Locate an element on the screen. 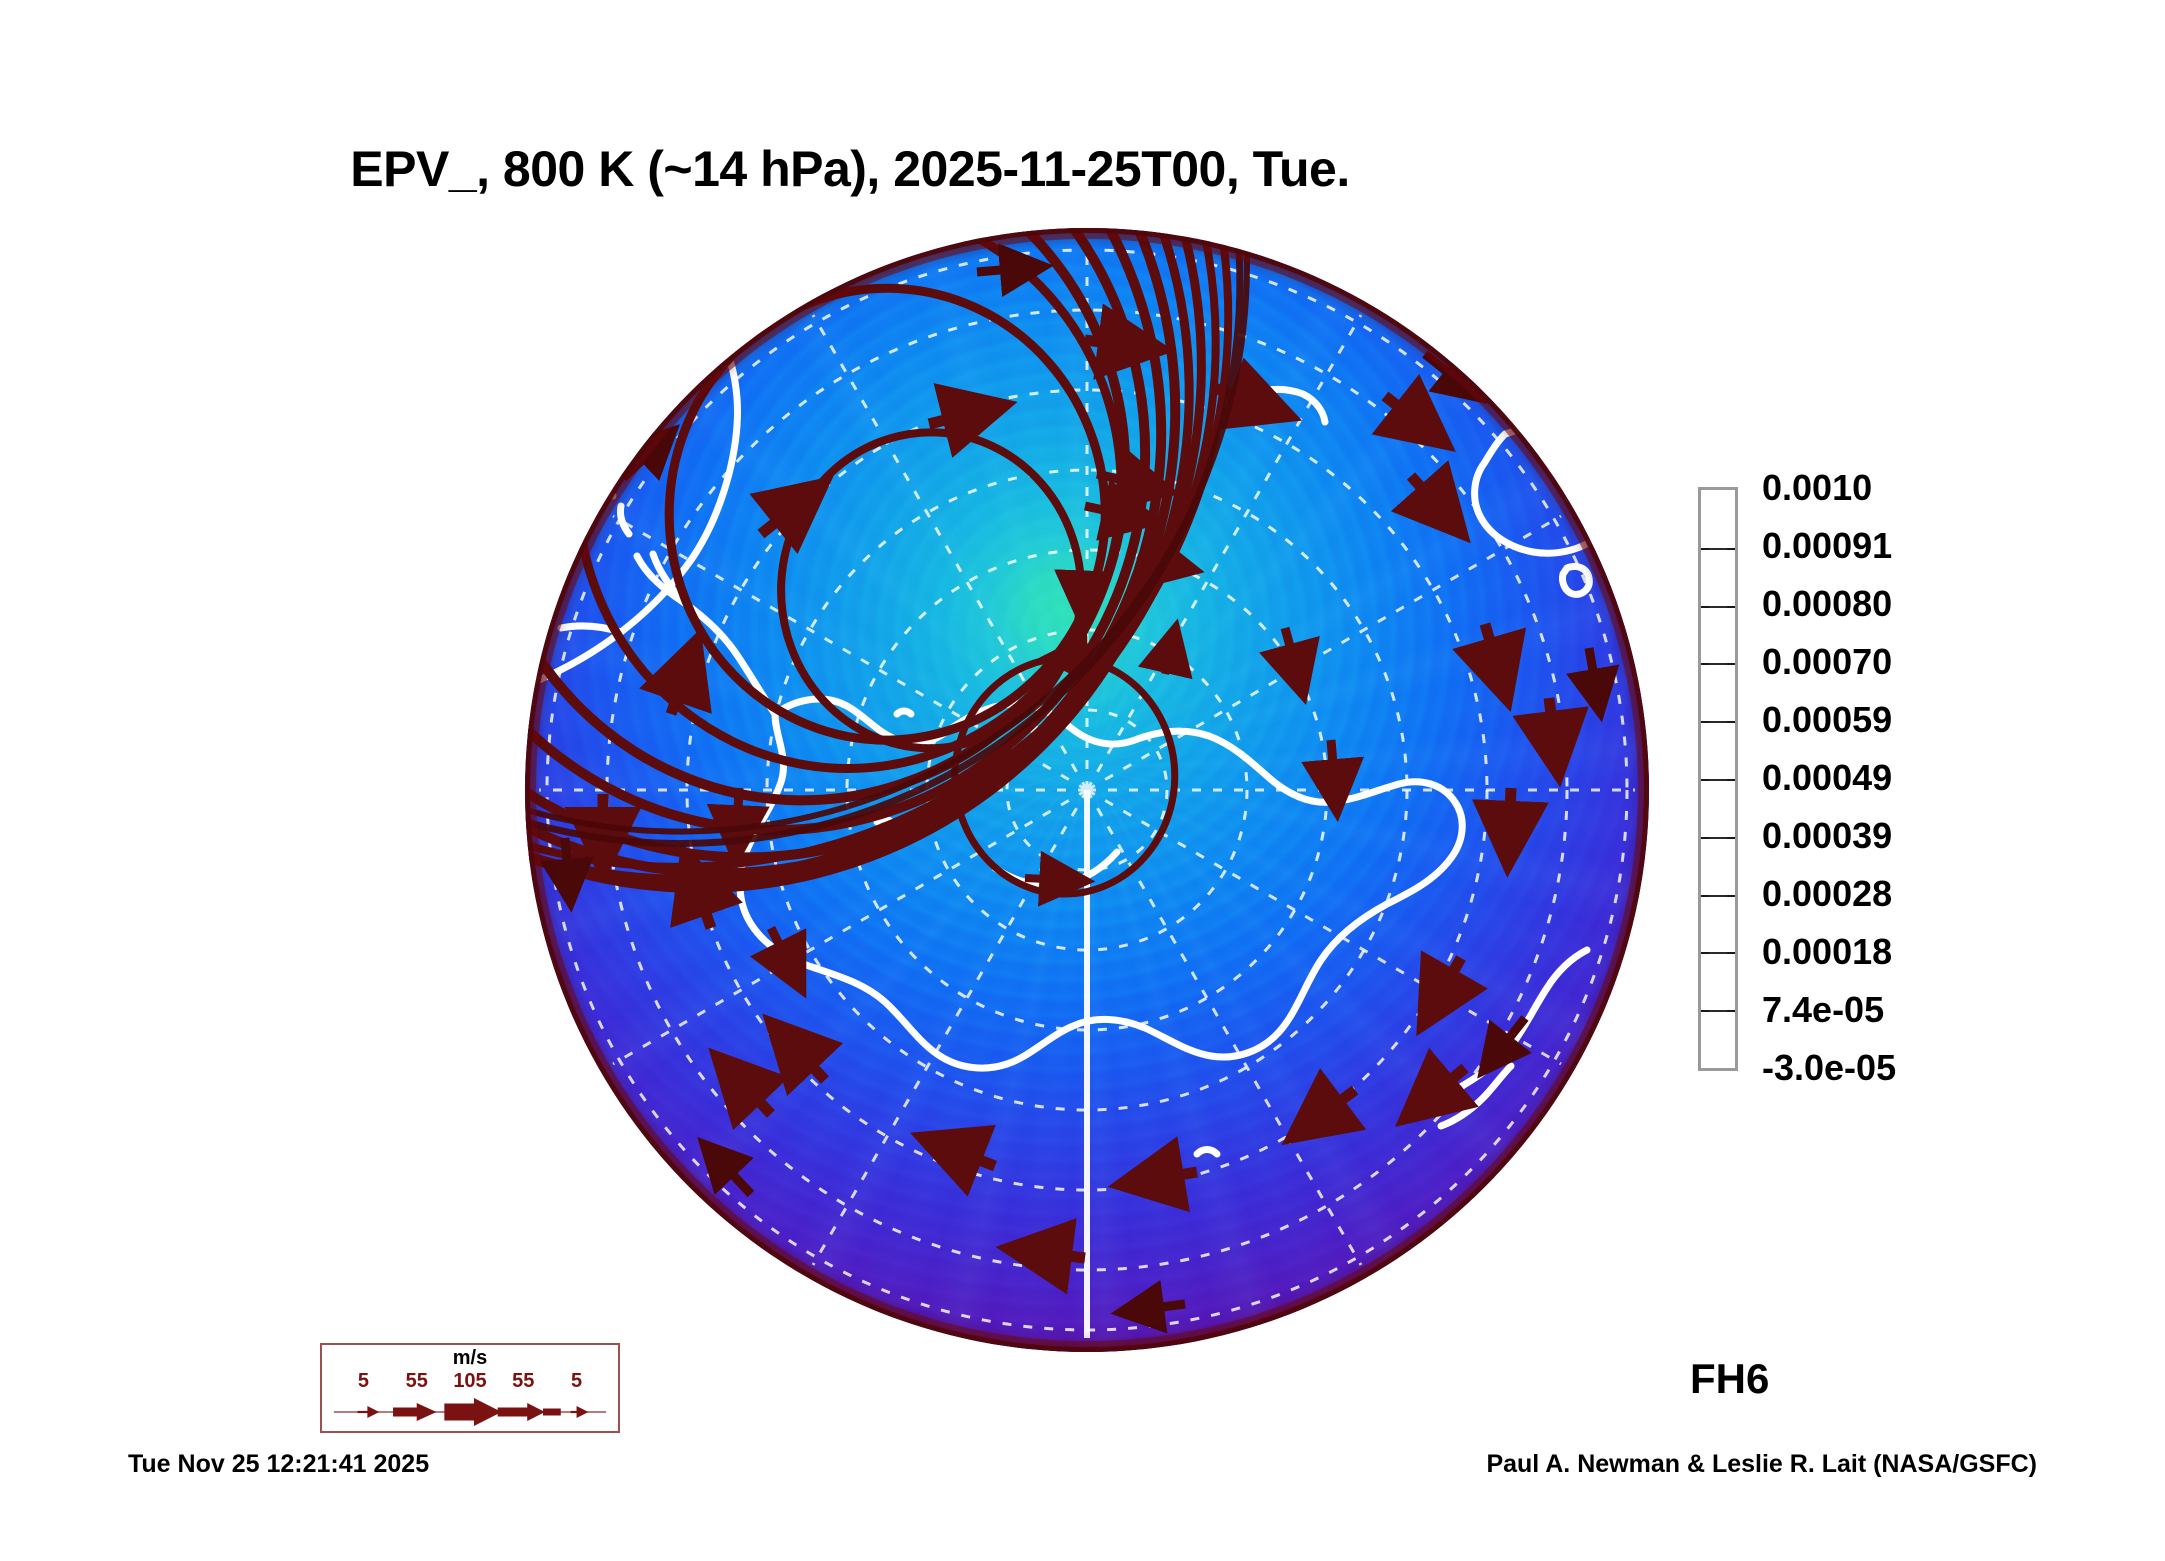 This screenshot has width=2165, height=1561. colorbar-label: 0.00080 is located at coordinates (1827, 603).